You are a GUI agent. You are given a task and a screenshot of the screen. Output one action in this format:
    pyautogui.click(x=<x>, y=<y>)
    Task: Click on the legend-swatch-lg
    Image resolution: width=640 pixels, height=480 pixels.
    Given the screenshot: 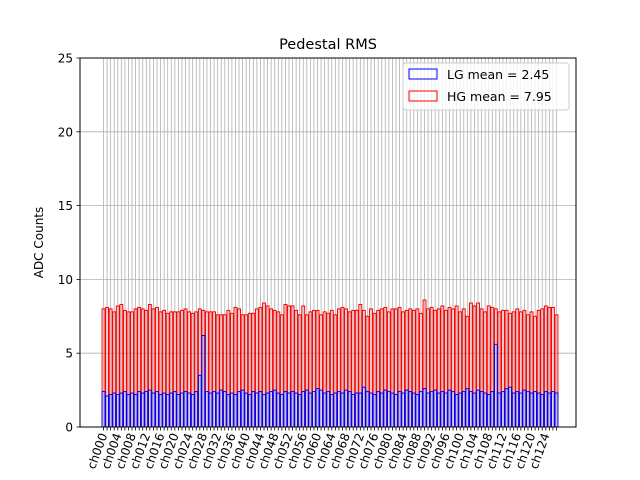 What is the action you would take?
    pyautogui.click(x=423, y=74)
    